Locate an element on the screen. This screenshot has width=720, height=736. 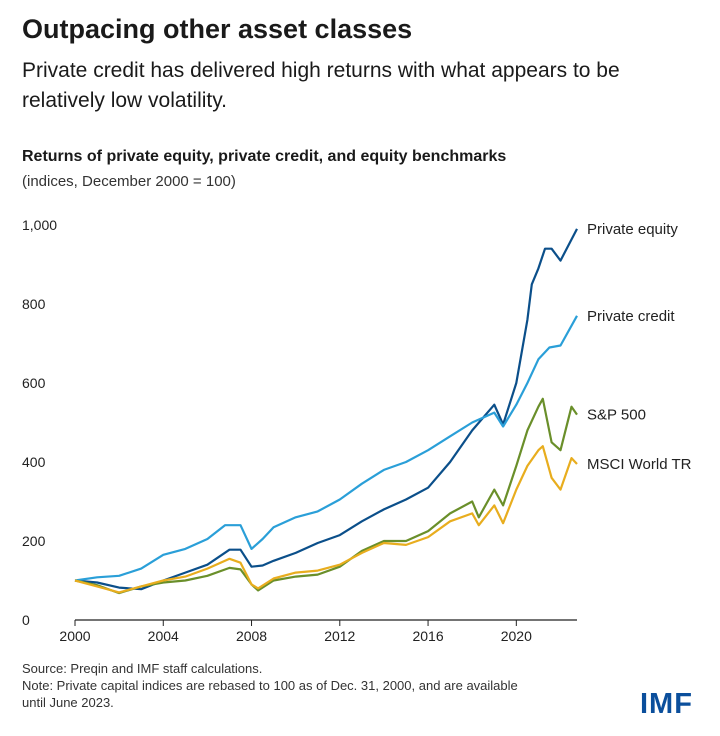
series-line-msci-world-tr is located at coordinates (326, 519).